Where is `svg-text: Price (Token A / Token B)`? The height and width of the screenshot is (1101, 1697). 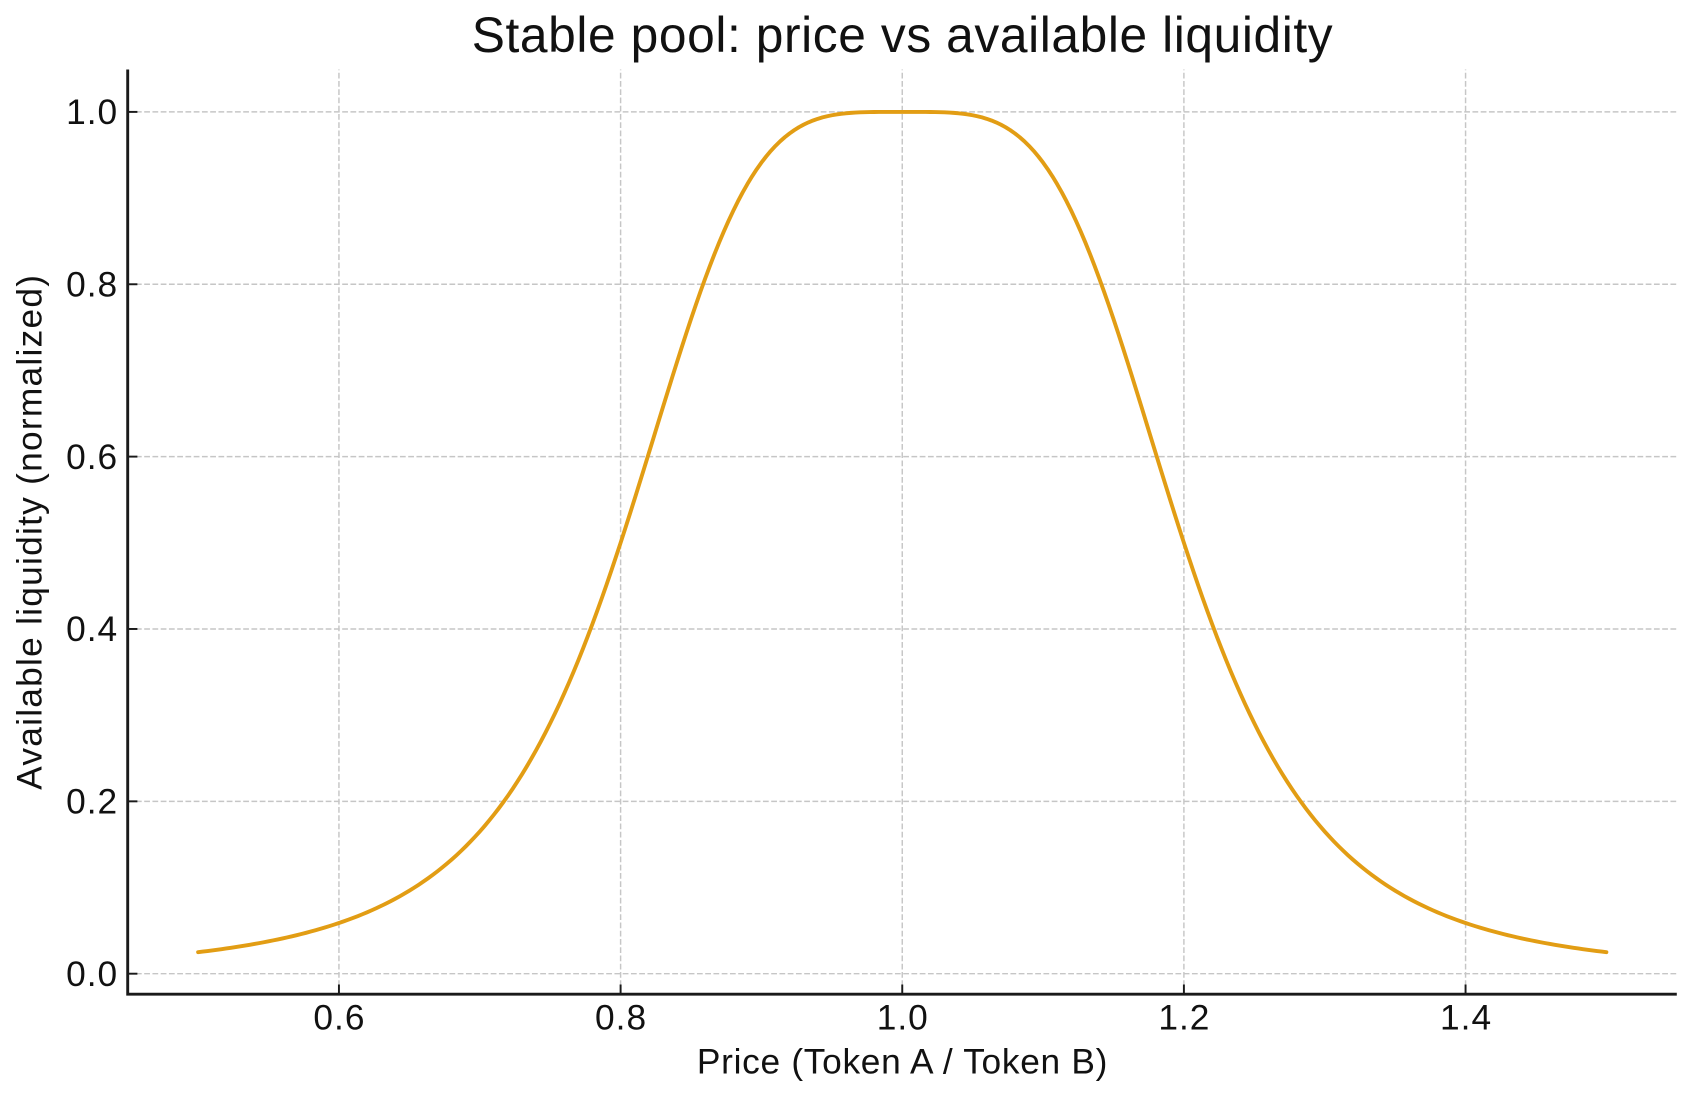 svg-text: Price (Token A / Token B) is located at coordinates (902, 1062).